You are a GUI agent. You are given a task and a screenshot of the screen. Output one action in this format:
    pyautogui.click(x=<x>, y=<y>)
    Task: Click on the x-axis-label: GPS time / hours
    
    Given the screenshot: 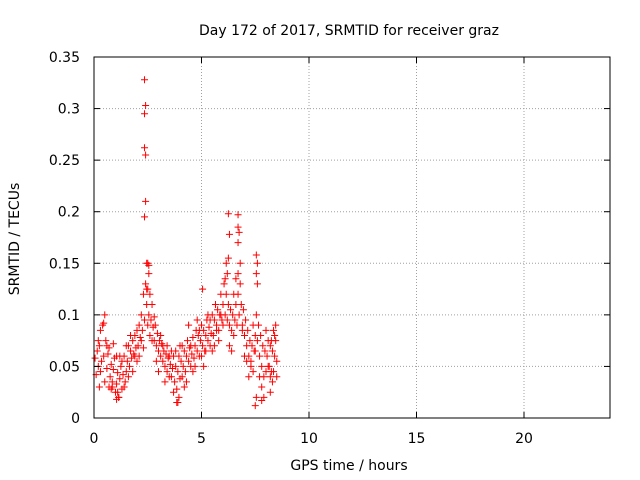 What is the action you would take?
    pyautogui.click(x=348, y=466)
    